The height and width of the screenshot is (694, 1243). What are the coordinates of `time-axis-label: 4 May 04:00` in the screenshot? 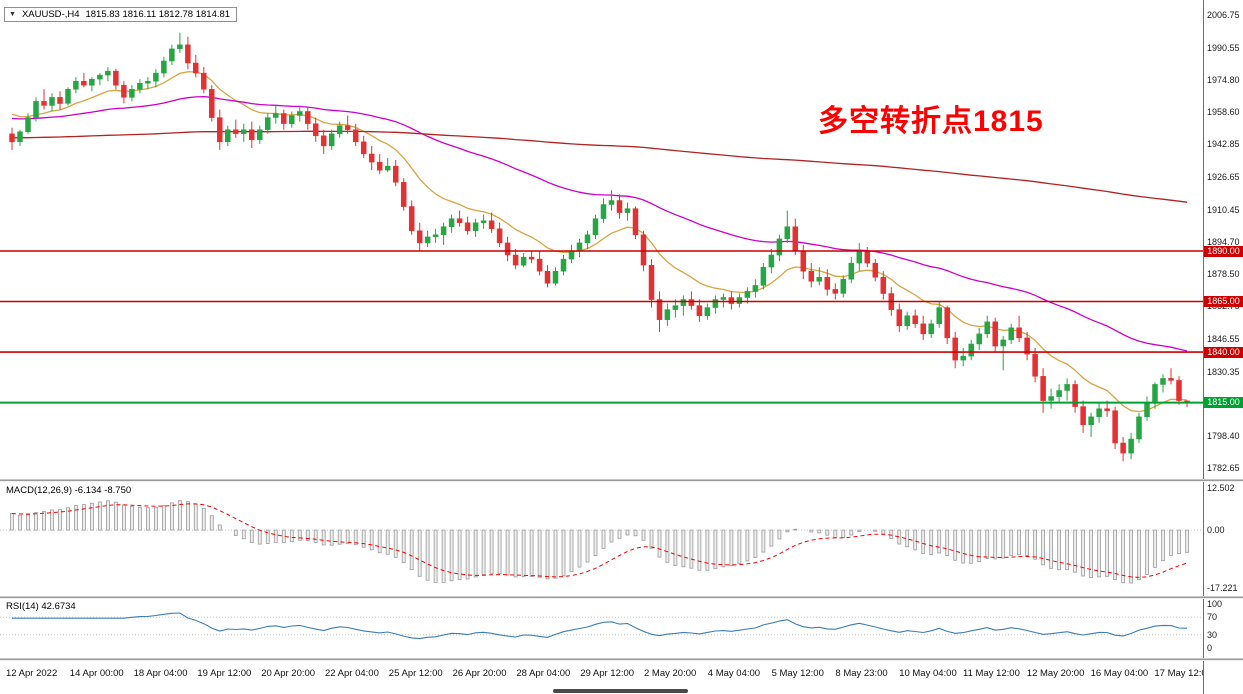 It's located at (734, 673).